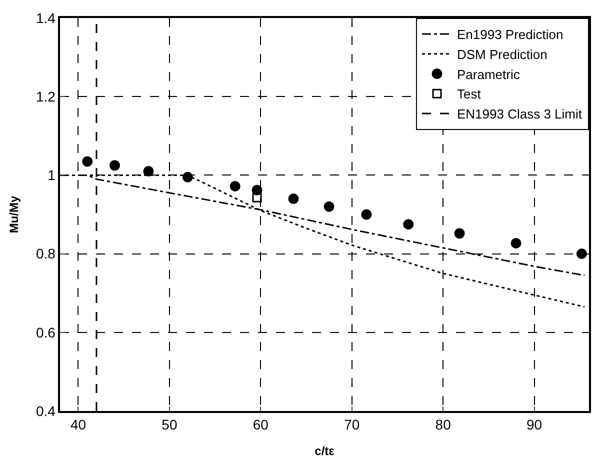  What do you see at coordinates (13, 215) in the screenshot?
I see `y-axis-title: Mu/My` at bounding box center [13, 215].